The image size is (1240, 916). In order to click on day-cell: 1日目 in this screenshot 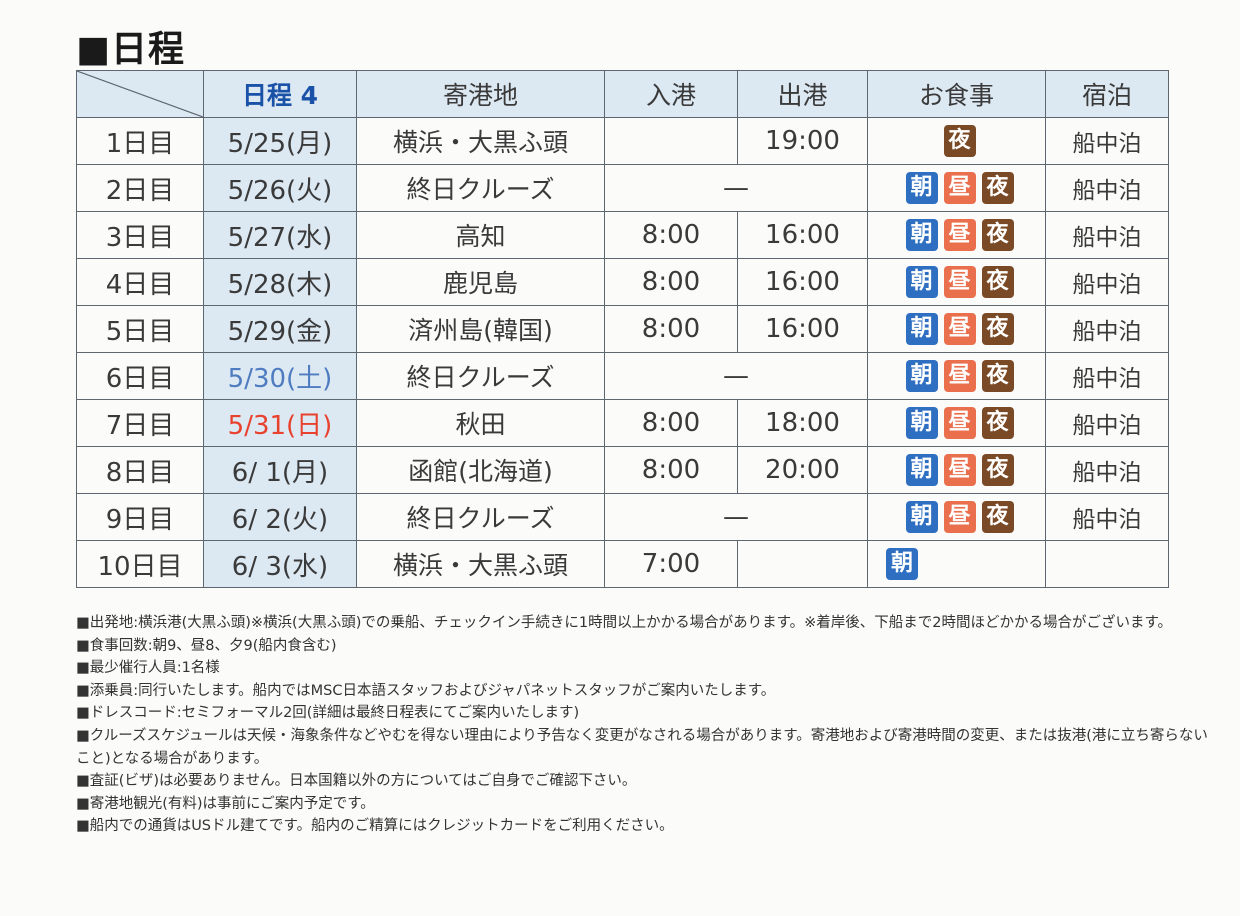, I will do `click(140, 141)`.